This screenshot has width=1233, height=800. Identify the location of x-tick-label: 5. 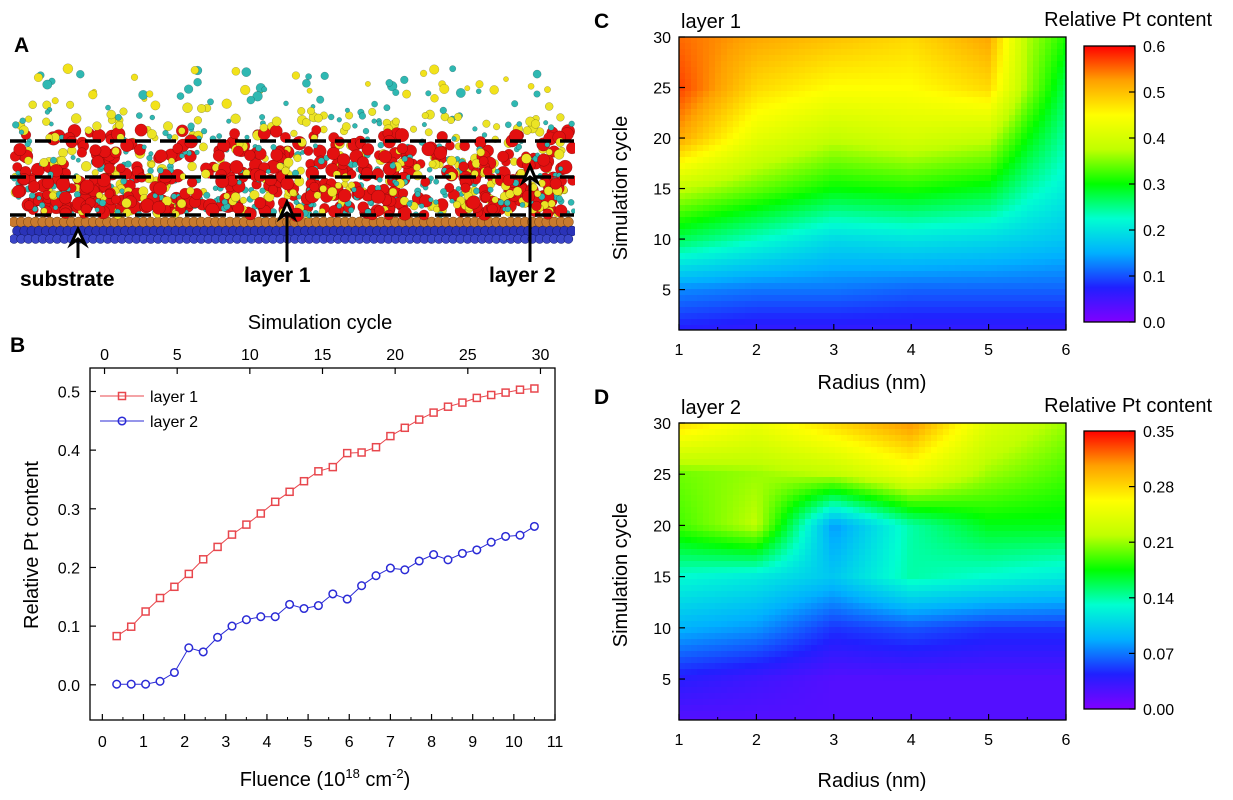
(988, 350).